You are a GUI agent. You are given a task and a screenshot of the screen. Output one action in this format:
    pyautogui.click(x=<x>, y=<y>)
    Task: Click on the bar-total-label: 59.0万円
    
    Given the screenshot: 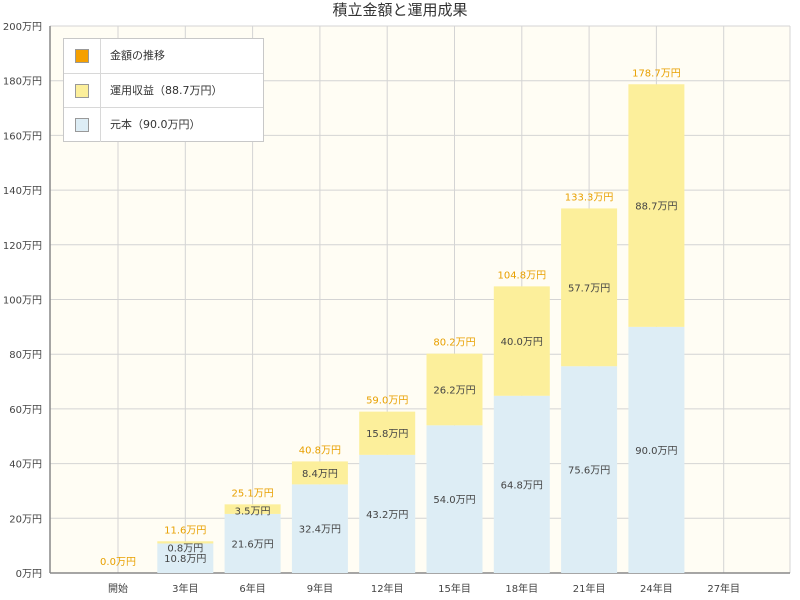 What is the action you would take?
    pyautogui.click(x=387, y=401)
    